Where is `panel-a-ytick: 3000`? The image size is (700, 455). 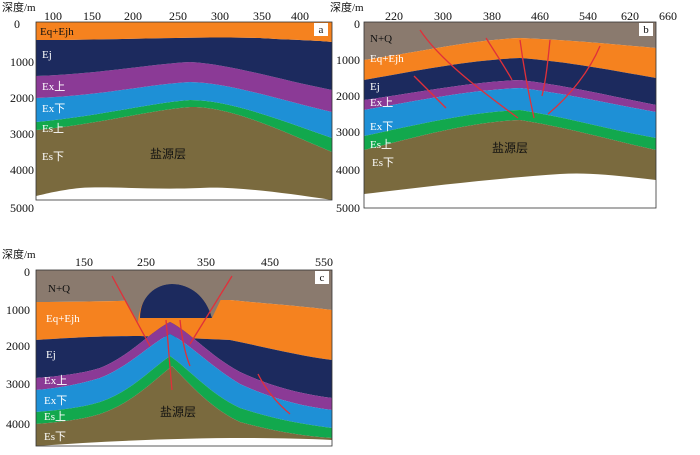
panel-a-ytick: 3000 is located at coordinates (22, 134).